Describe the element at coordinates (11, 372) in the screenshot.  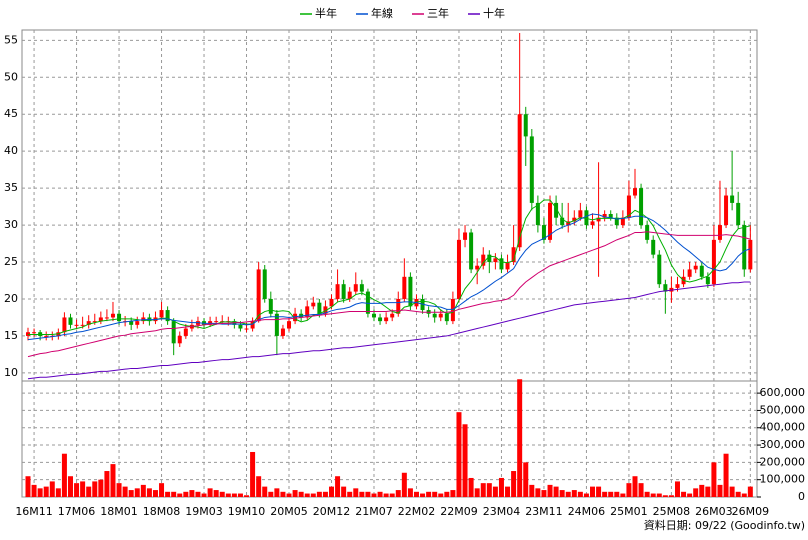
I see `y-tick-label: 10` at that location.